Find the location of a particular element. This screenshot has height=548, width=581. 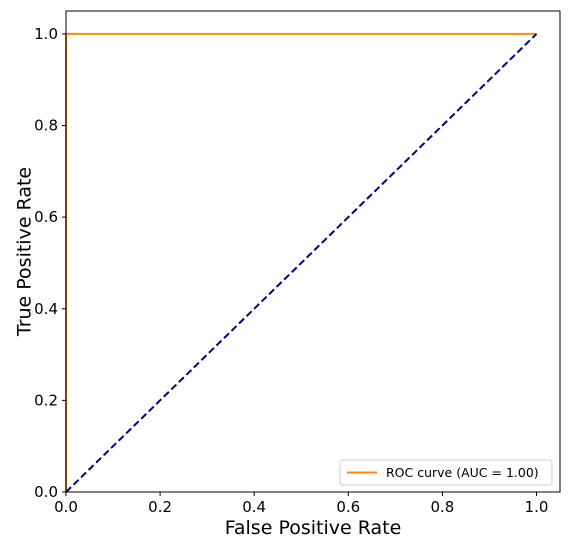

y-tick-label: 0.8 is located at coordinates (46, 126).